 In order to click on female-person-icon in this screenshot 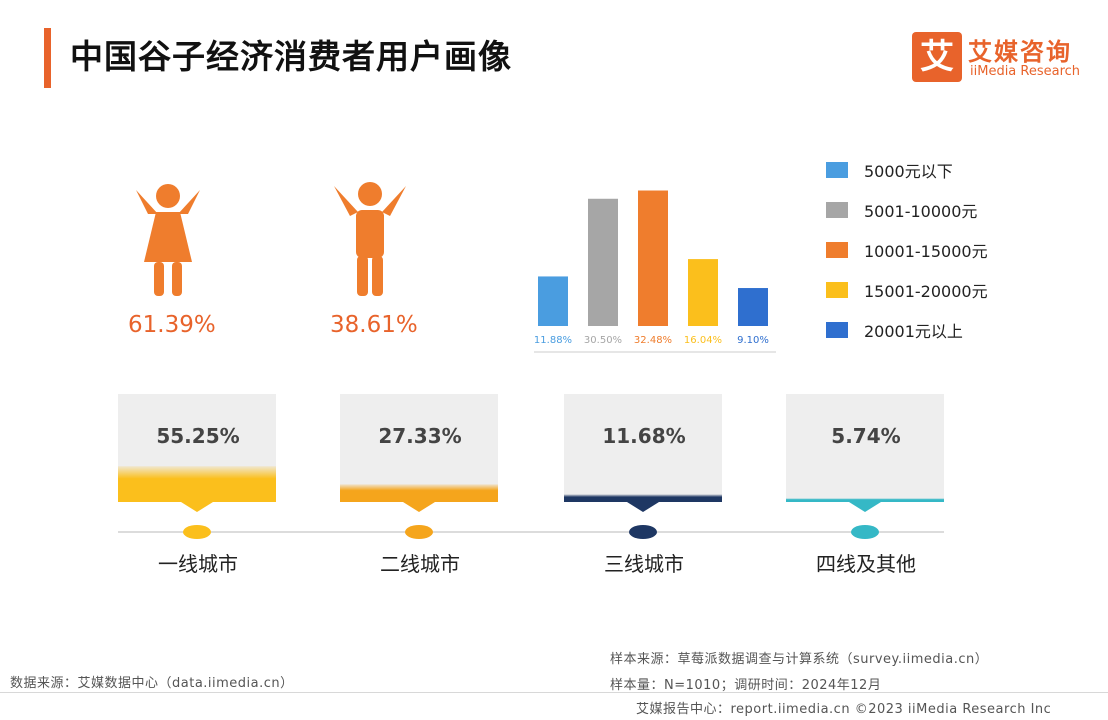, I will do `click(168, 240)`.